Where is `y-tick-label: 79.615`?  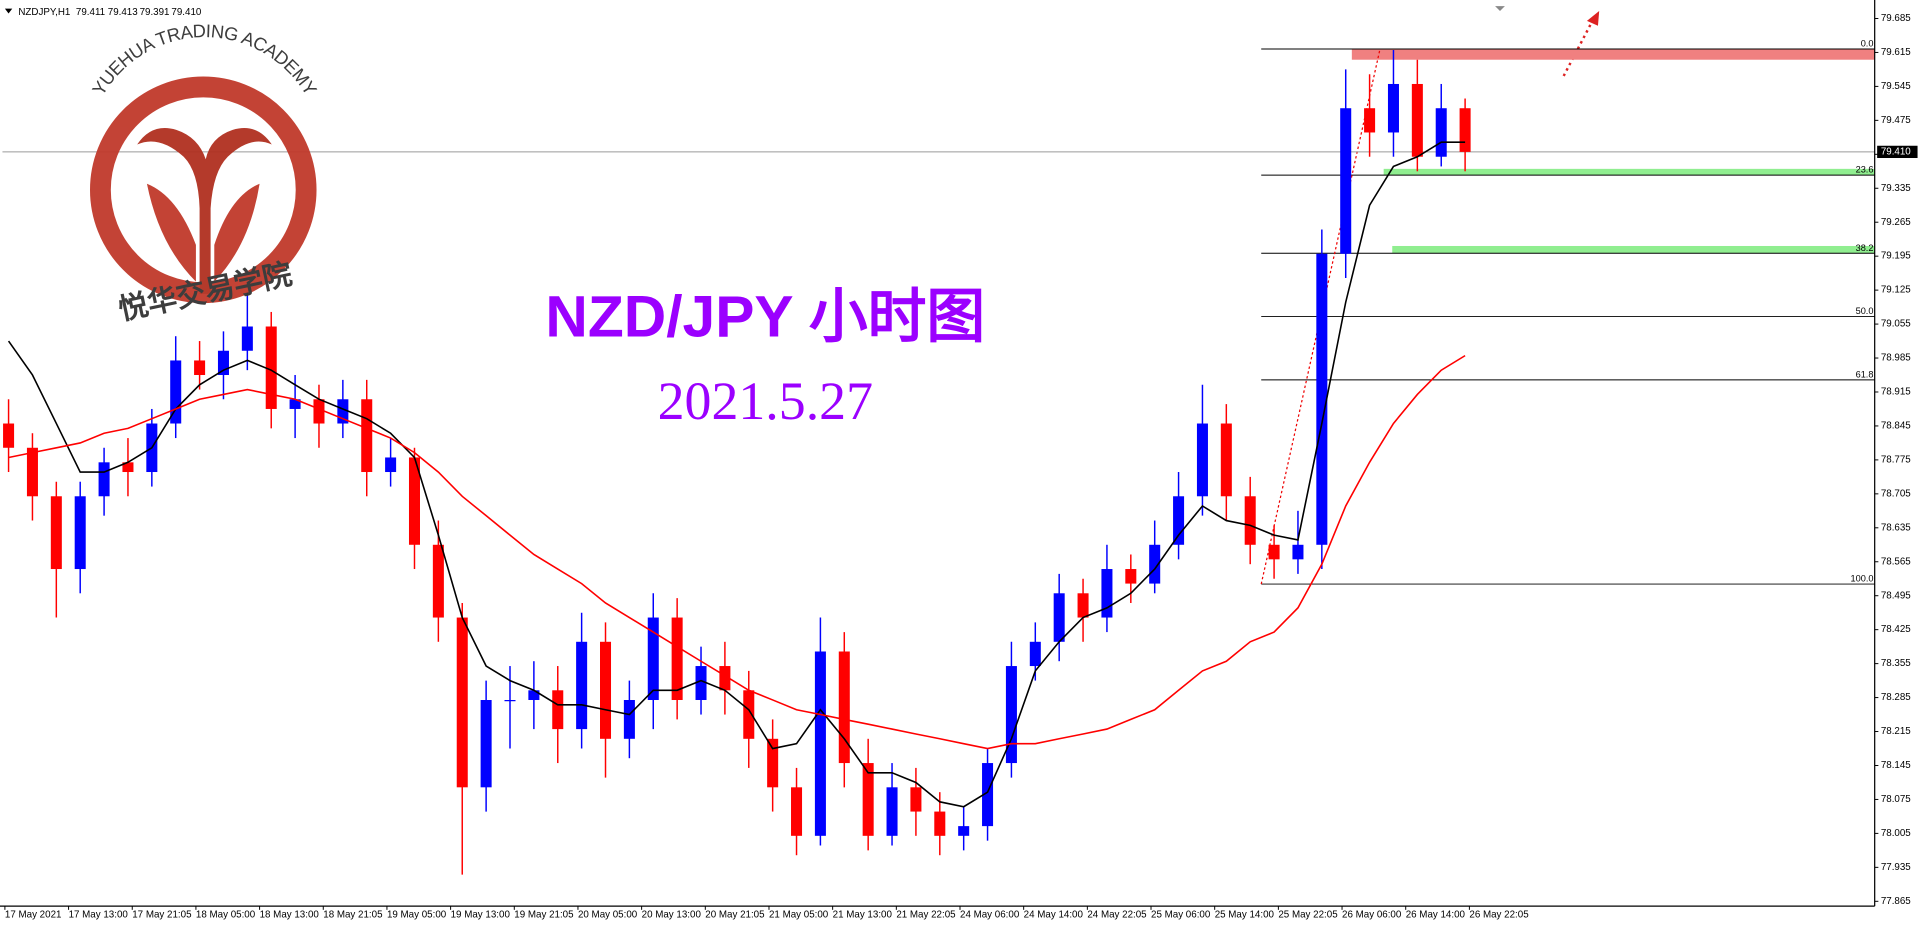 y-tick-label: 79.615 is located at coordinates (1896, 52).